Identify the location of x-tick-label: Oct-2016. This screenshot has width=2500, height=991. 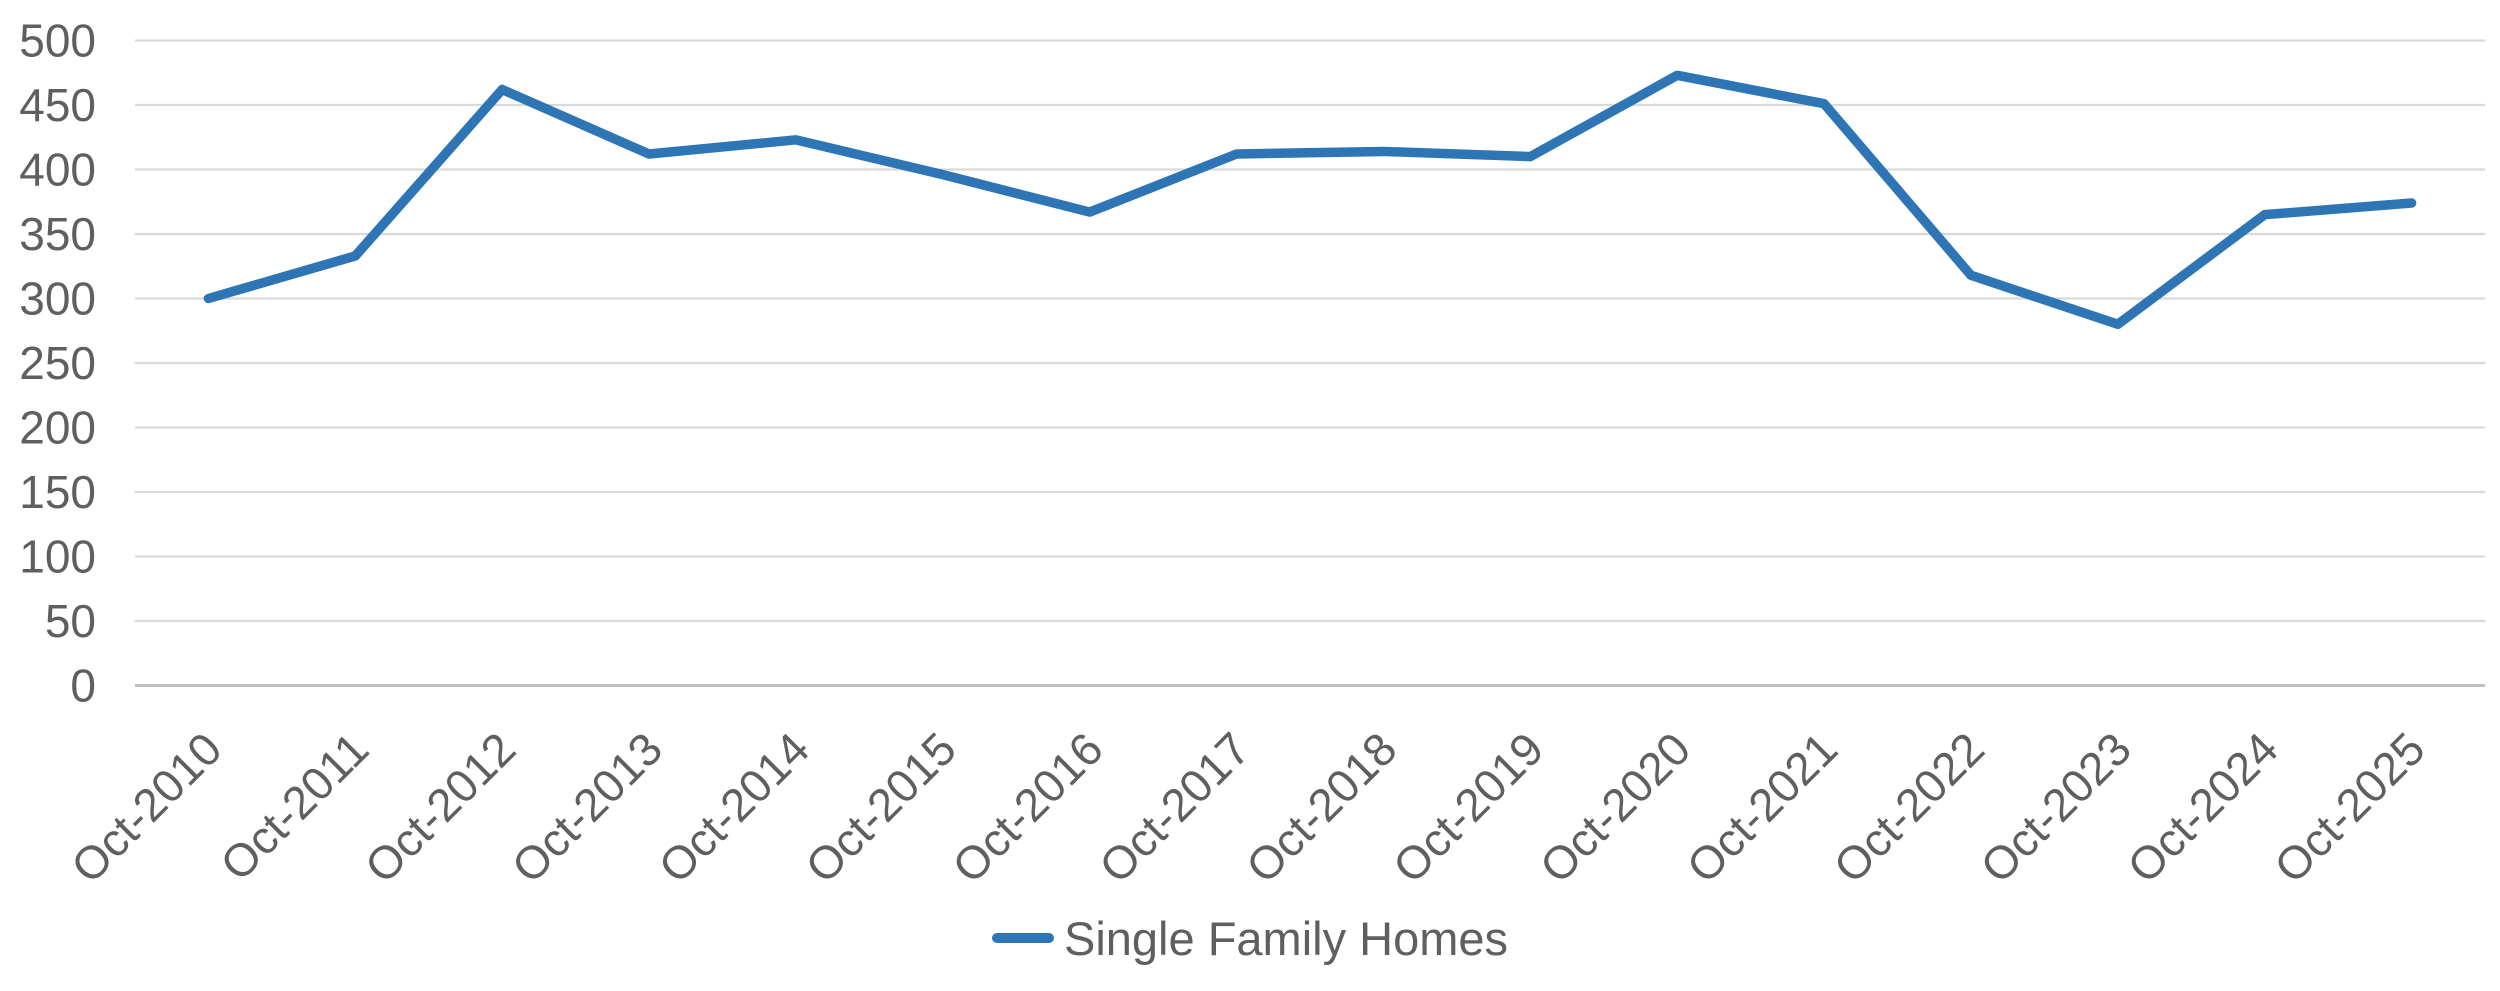
(1027, 807).